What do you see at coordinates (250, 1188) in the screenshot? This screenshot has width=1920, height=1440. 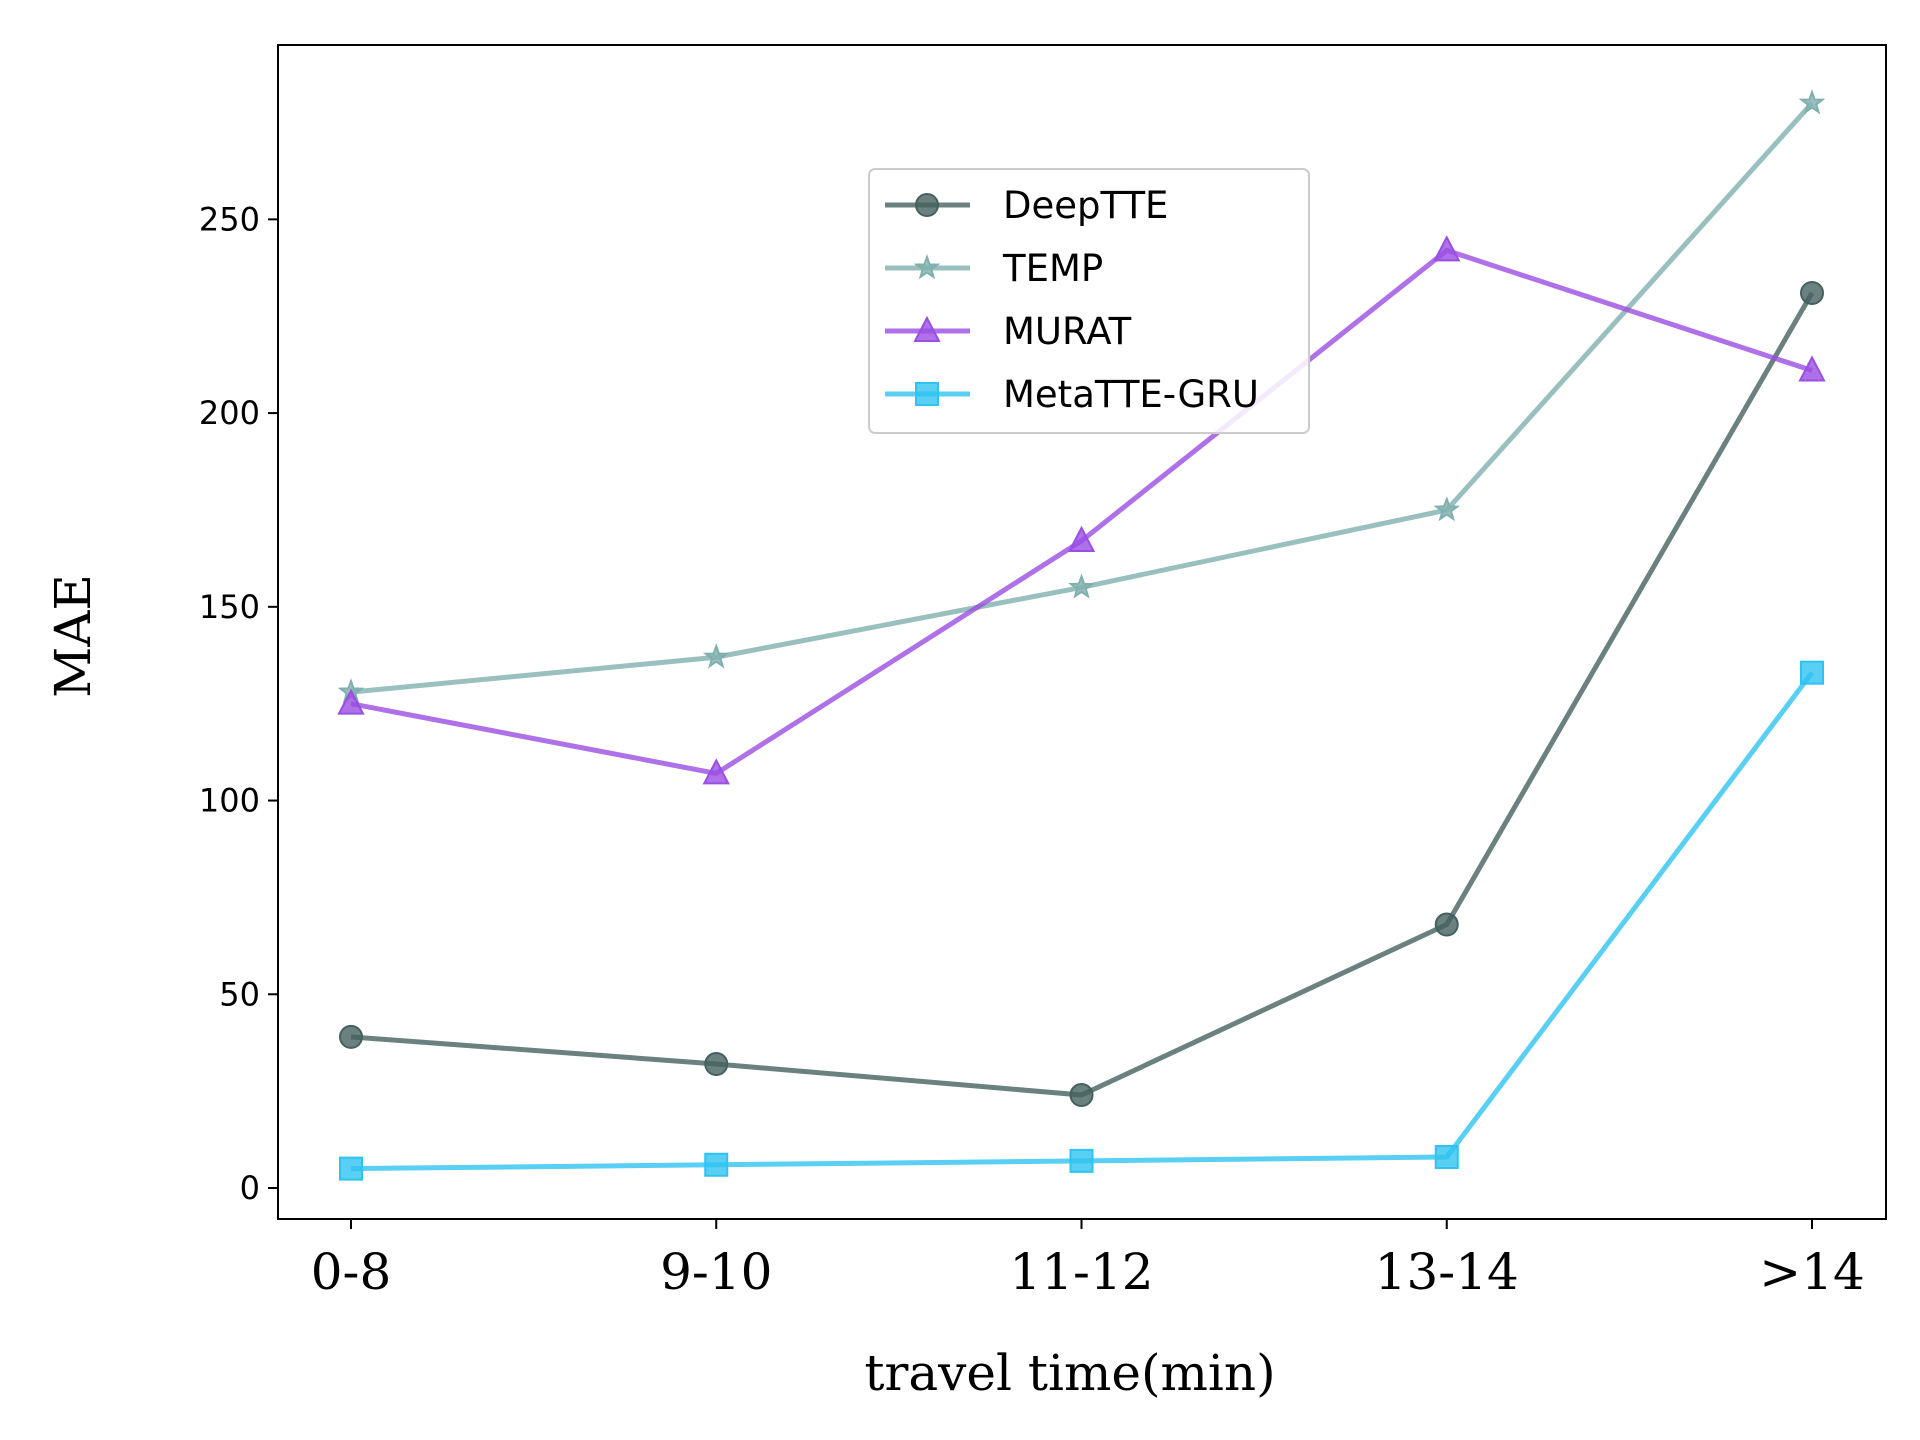 I see `y-tick-label: 0` at bounding box center [250, 1188].